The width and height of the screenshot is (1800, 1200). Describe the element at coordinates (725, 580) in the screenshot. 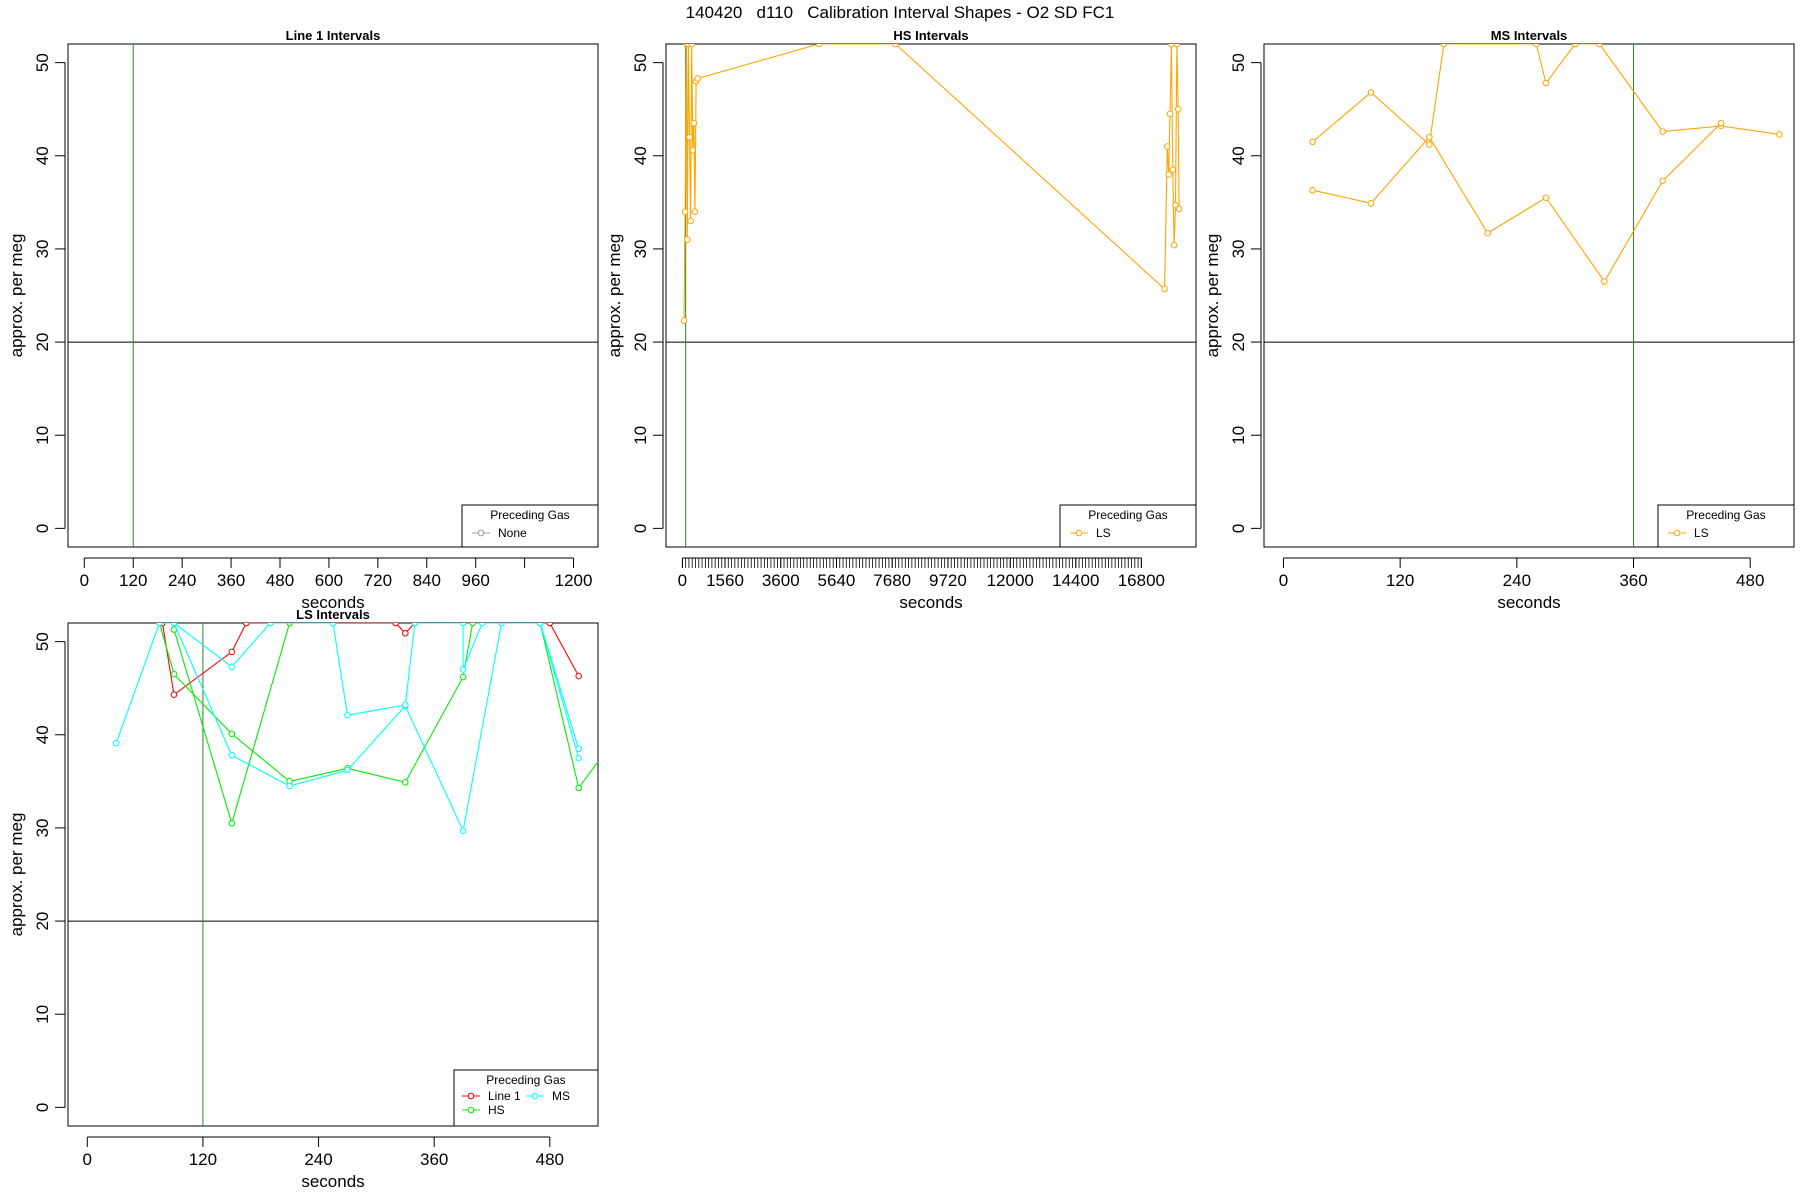

I see `x-tick-label: 1560` at that location.